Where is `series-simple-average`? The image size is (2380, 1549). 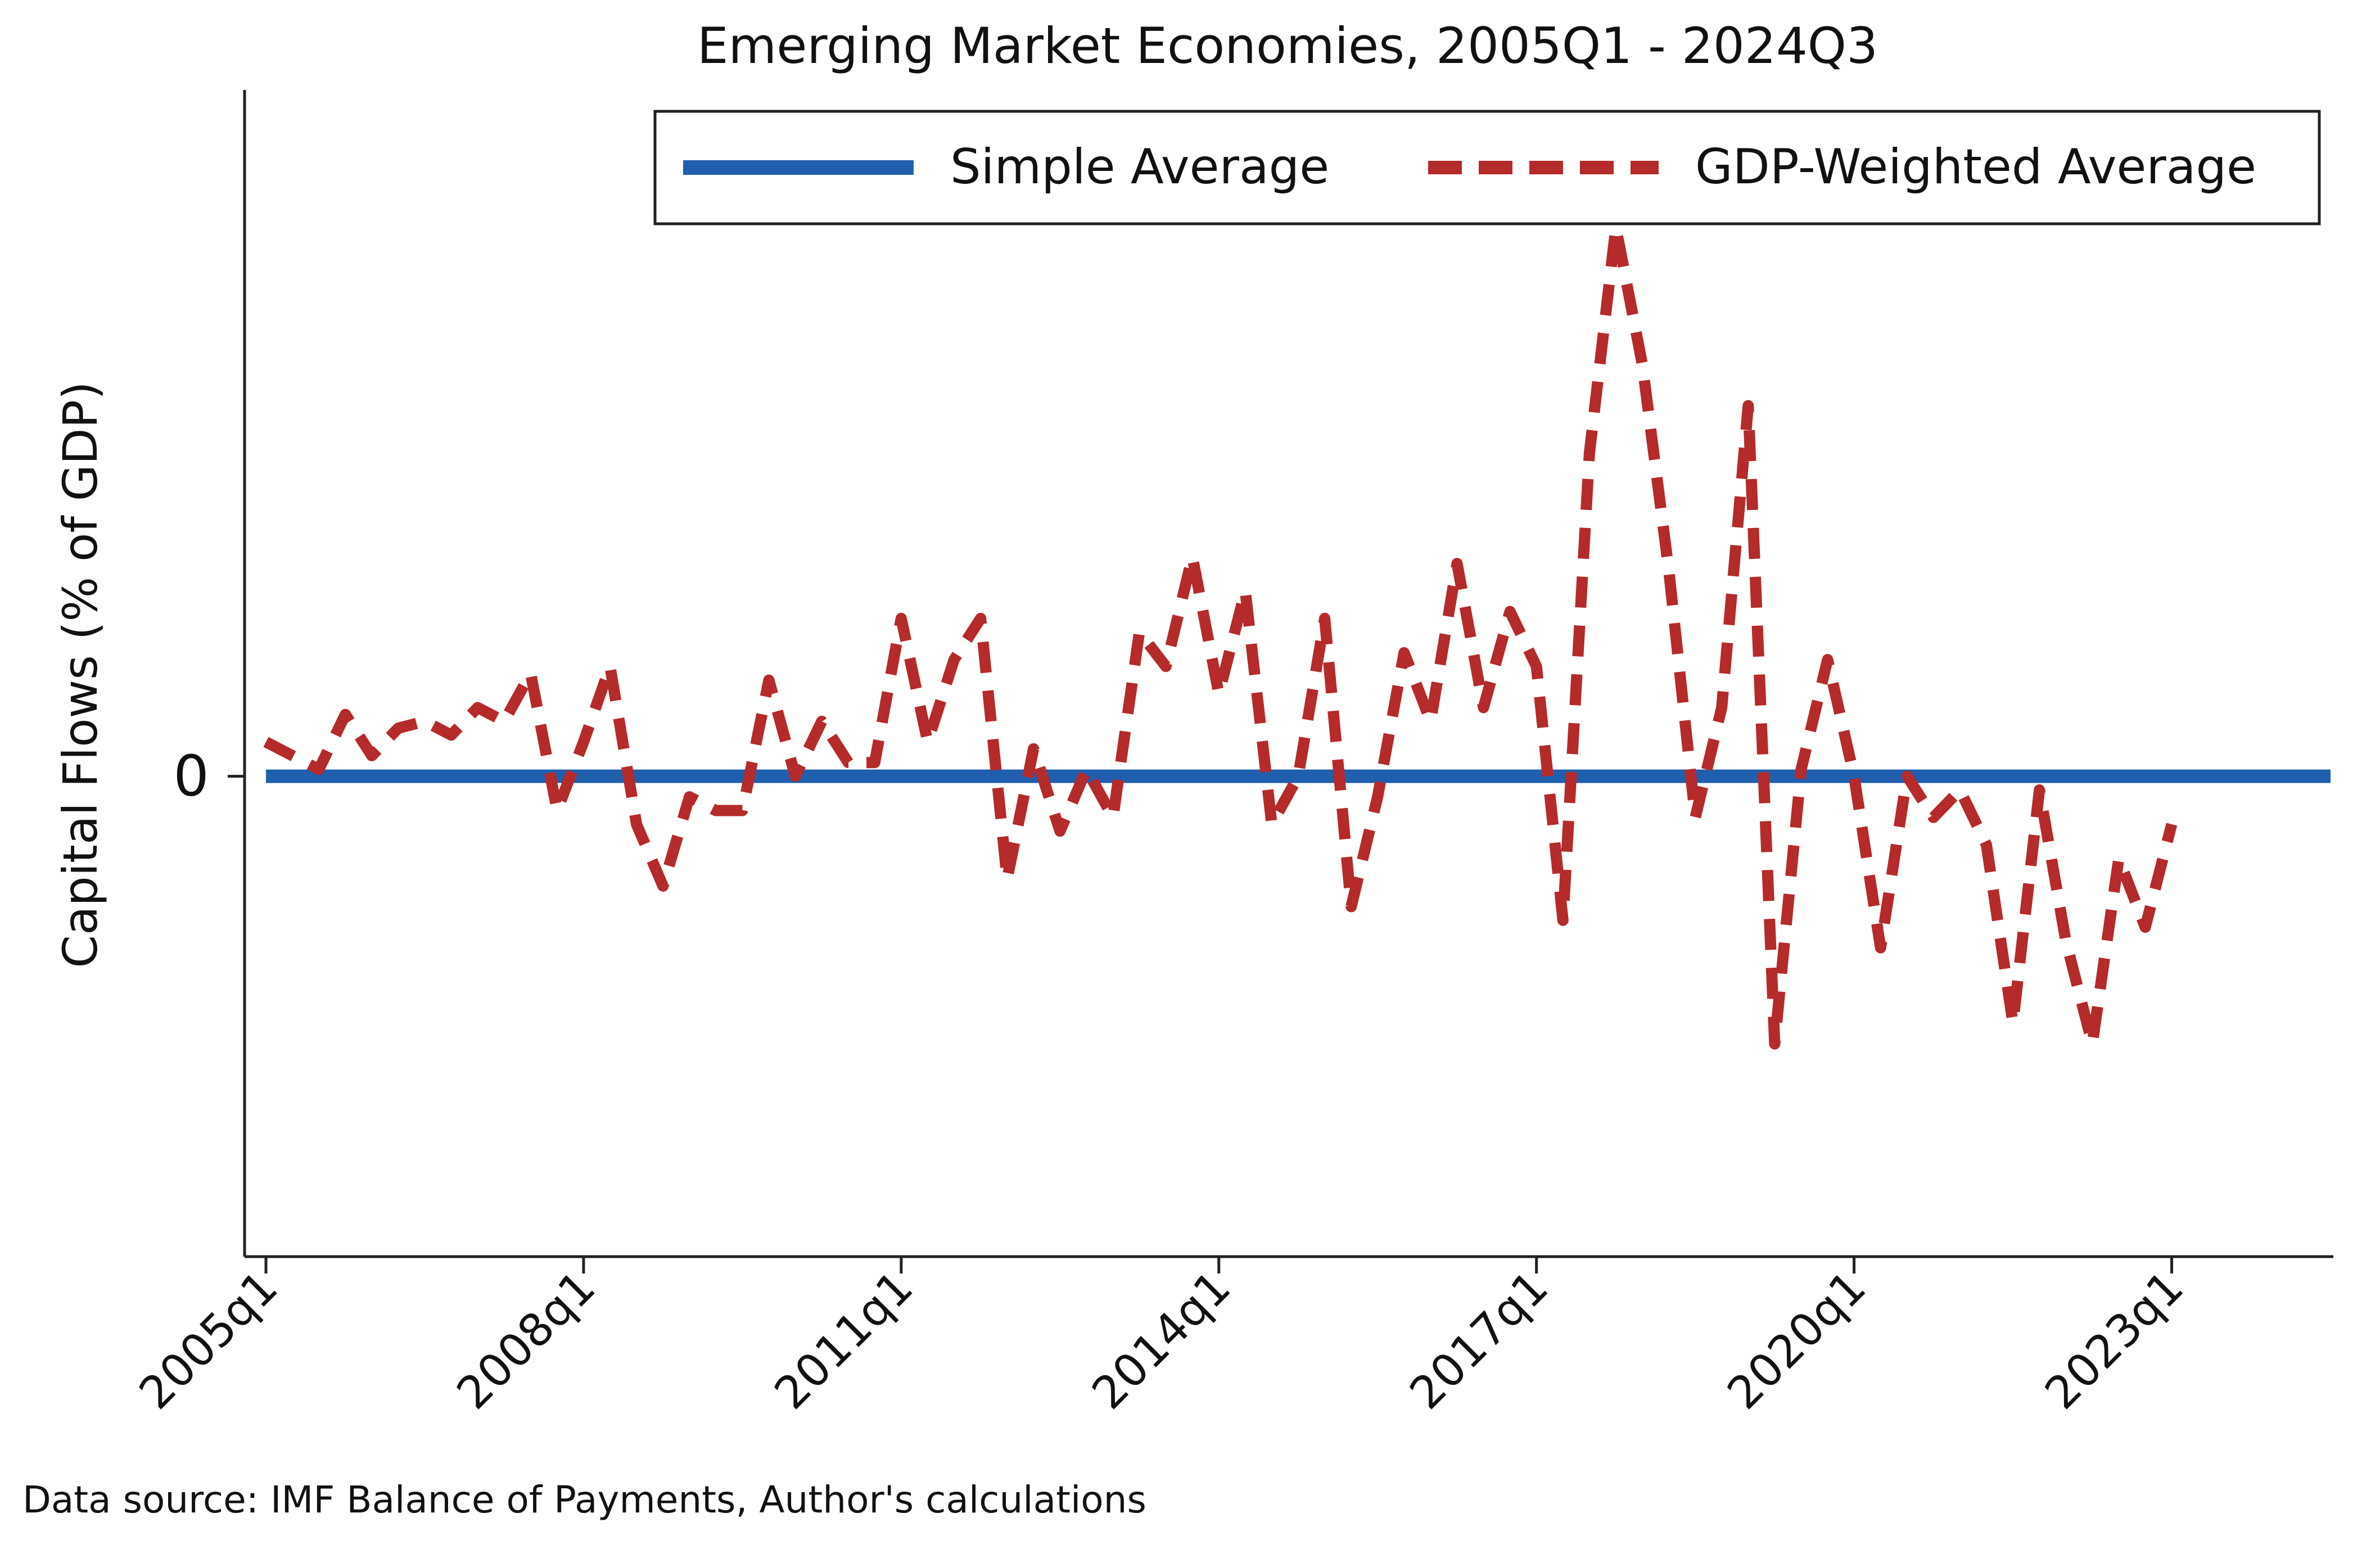 series-simple-average is located at coordinates (1298, 776).